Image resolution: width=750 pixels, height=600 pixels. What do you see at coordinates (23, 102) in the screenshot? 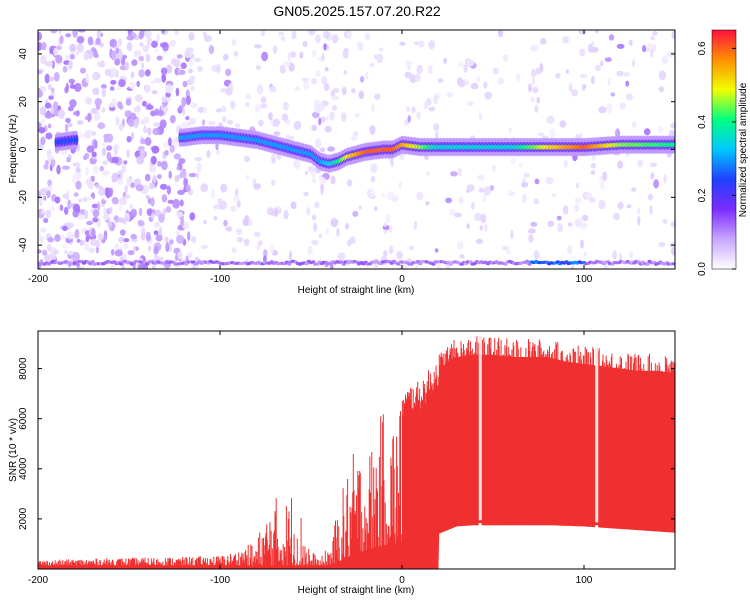
I see `y-tick-label: 20` at bounding box center [23, 102].